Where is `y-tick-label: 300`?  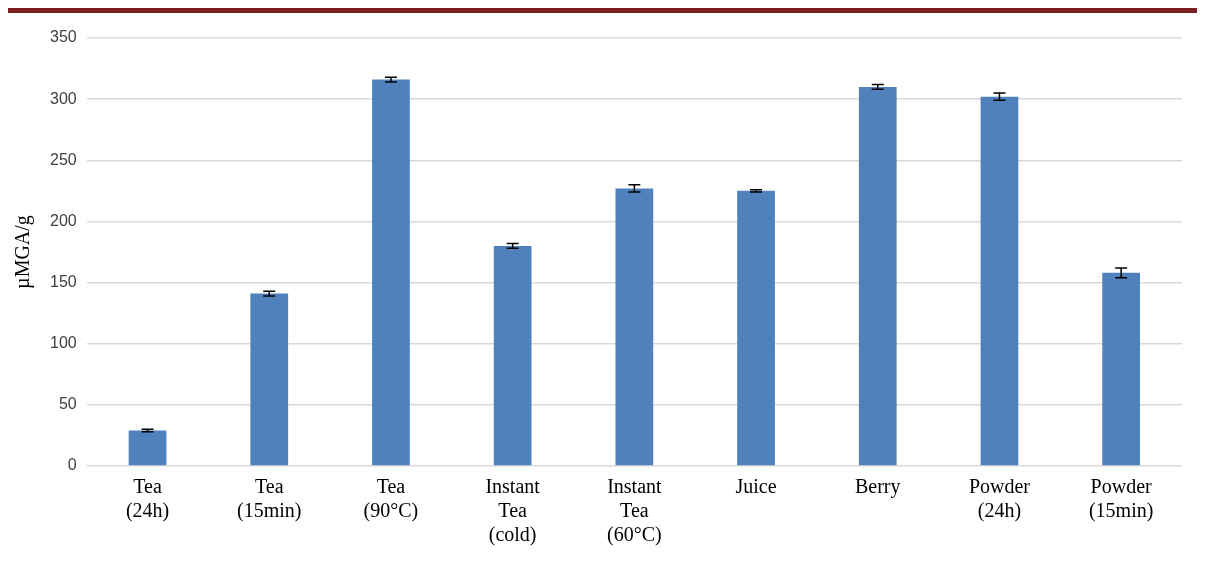
y-tick-label: 300 is located at coordinates (63, 98).